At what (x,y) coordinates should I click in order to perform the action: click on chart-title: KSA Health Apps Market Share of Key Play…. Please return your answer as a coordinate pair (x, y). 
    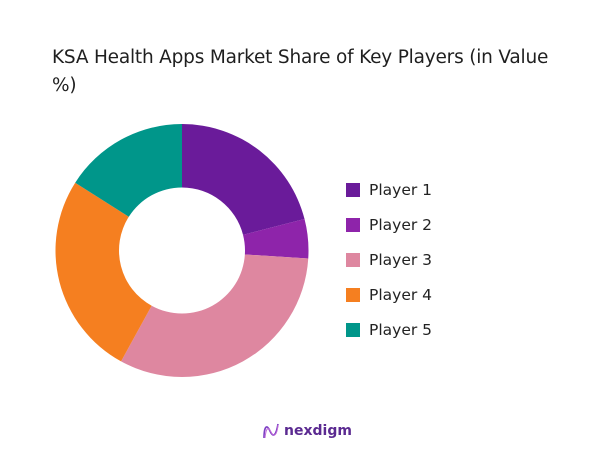
    Looking at the image, I should click on (300, 71).